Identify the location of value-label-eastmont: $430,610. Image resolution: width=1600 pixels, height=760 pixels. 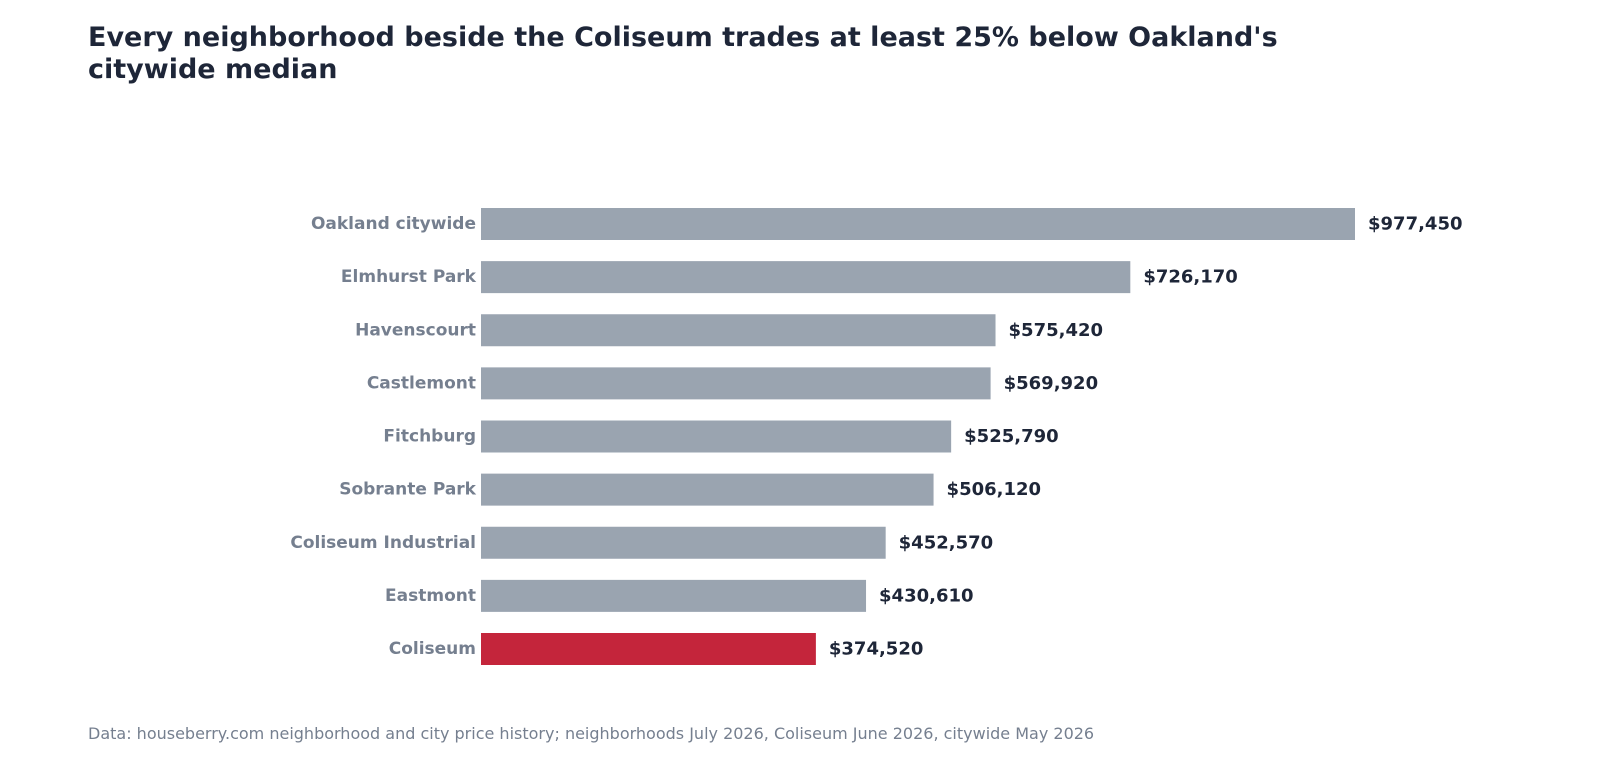
(926, 595).